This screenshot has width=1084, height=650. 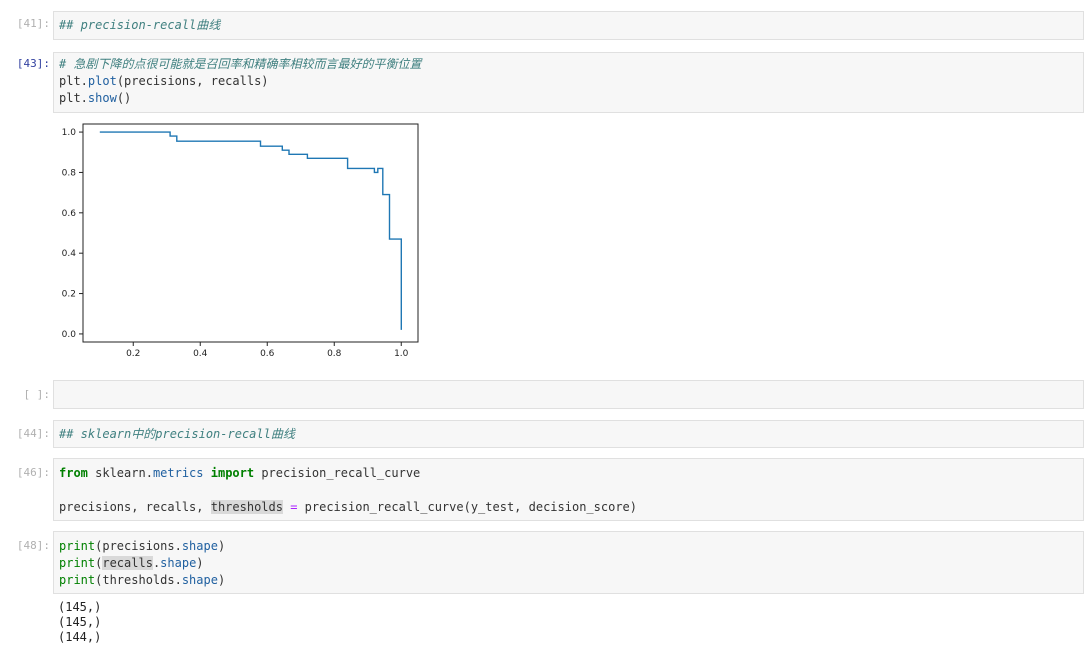 I want to click on code-cell-41: ## precision-recall曲线, so click(x=568, y=25).